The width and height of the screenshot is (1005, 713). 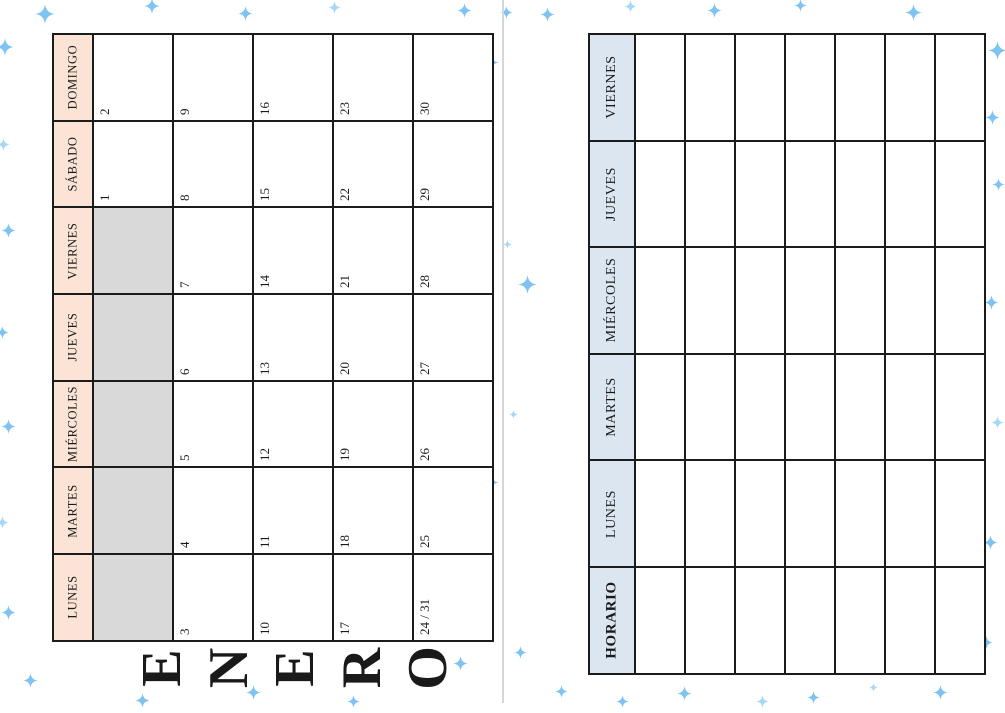 I want to click on calendar-cell: 27, so click(x=453, y=337).